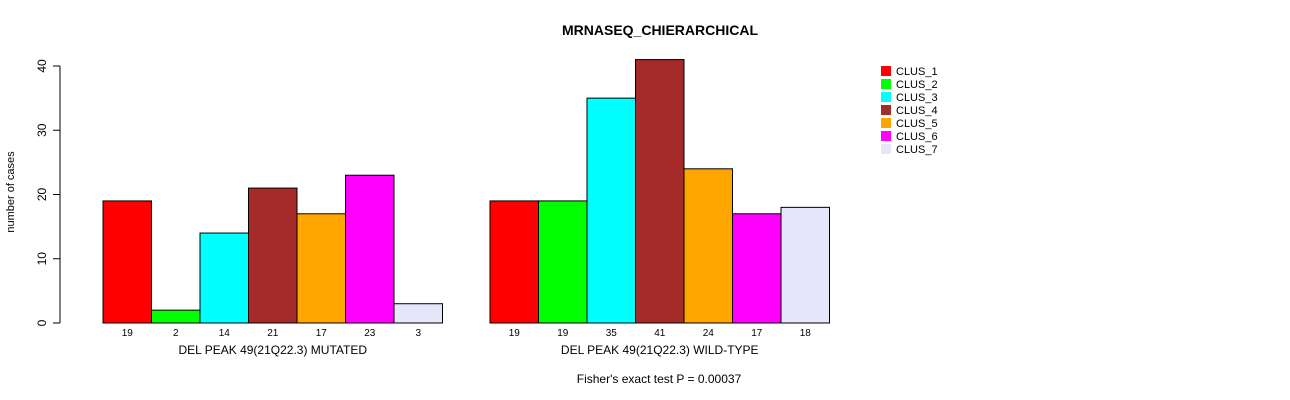 The width and height of the screenshot is (1290, 400). Describe the element at coordinates (659, 379) in the screenshot. I see `fisher-test-footnote: Fisher's exact test P = 0.00037` at that location.